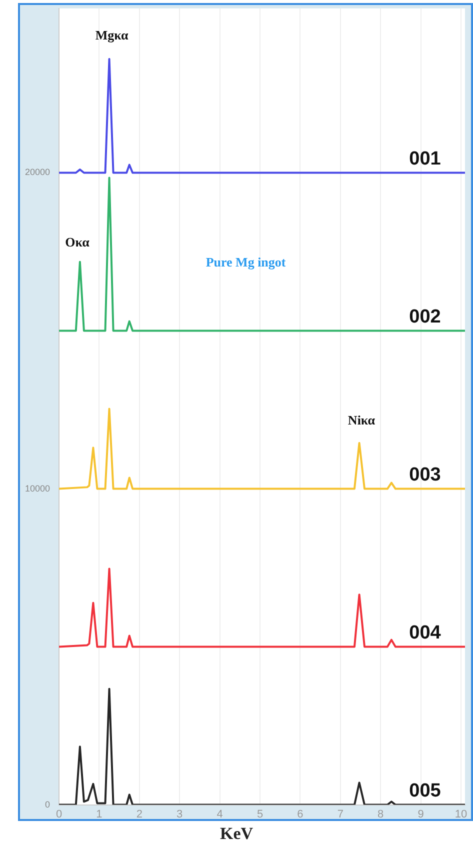  What do you see at coordinates (461, 814) in the screenshot?
I see `x-tick-label: 10` at bounding box center [461, 814].